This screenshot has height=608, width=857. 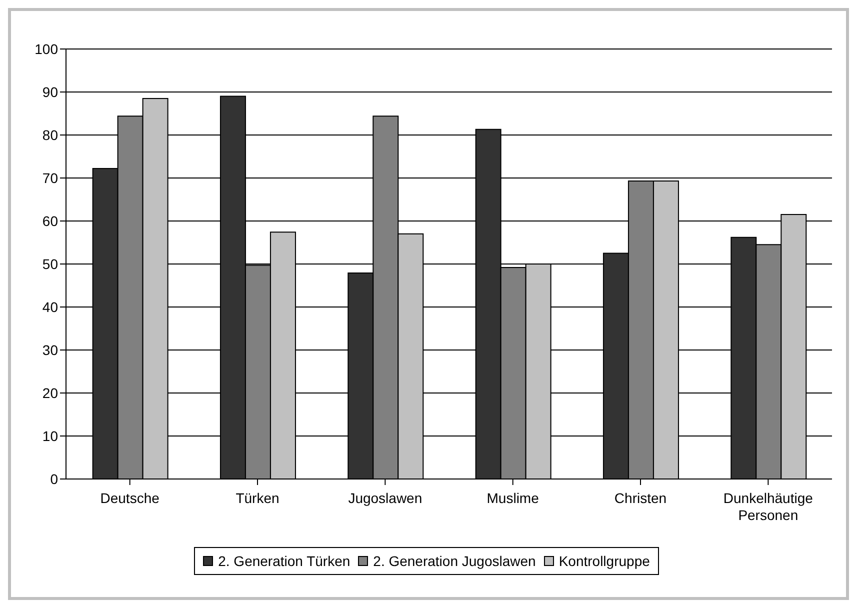 I want to click on legend-label: Kontrollgruppe, so click(x=604, y=561).